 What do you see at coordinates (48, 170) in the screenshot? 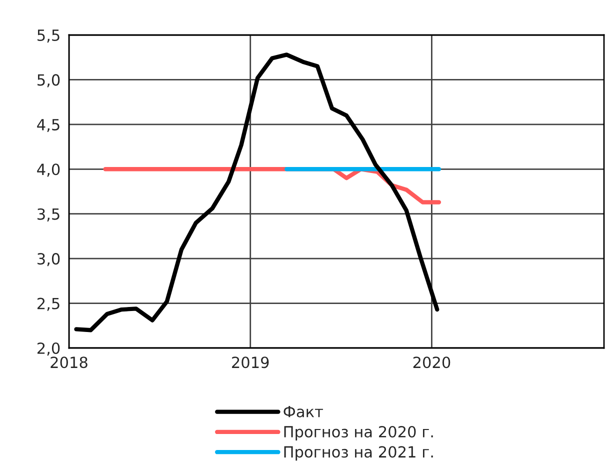
I see `y-tick-label: 4,0` at bounding box center [48, 170].